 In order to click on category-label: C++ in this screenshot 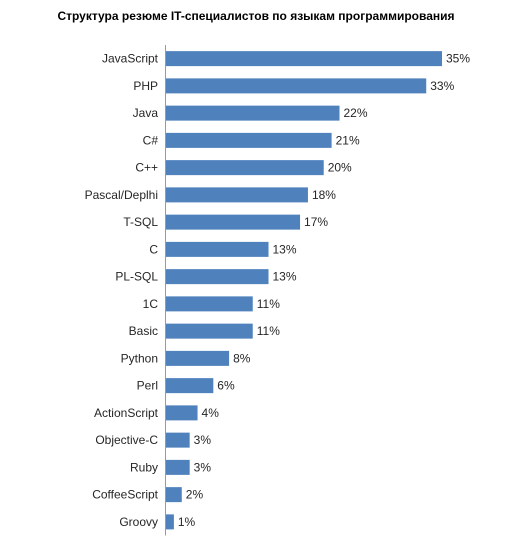, I will do `click(146, 168)`.